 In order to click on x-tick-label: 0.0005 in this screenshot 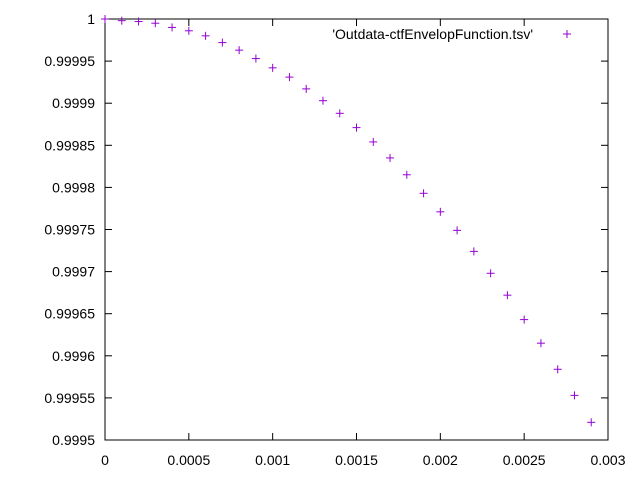, I will do `click(188, 460)`.